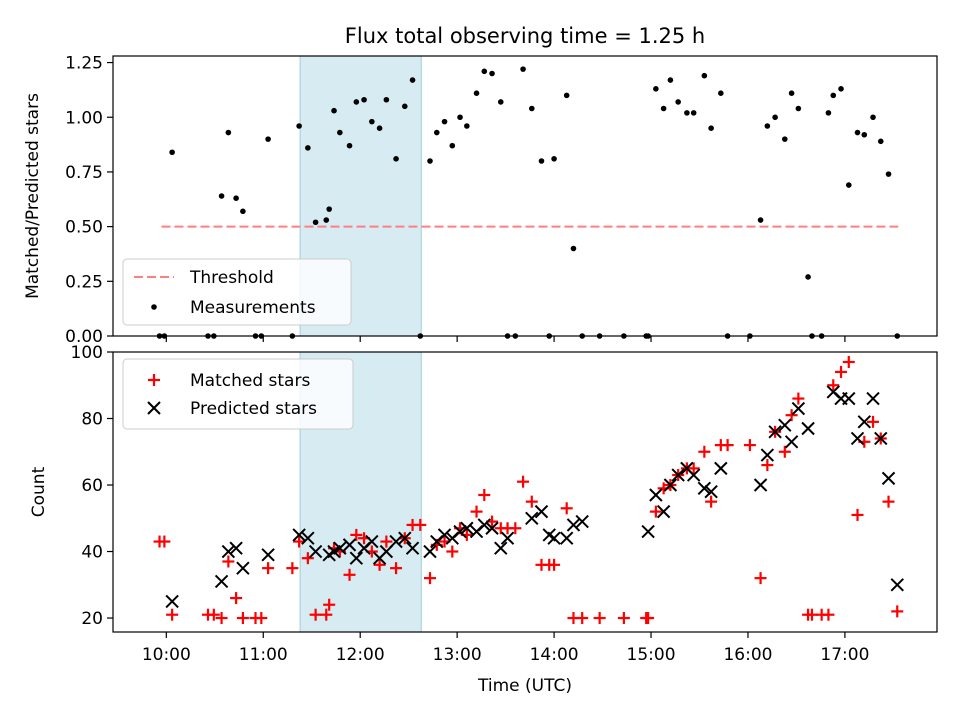  I want to click on legend-predicted-label: Predicted stars, so click(253, 409).